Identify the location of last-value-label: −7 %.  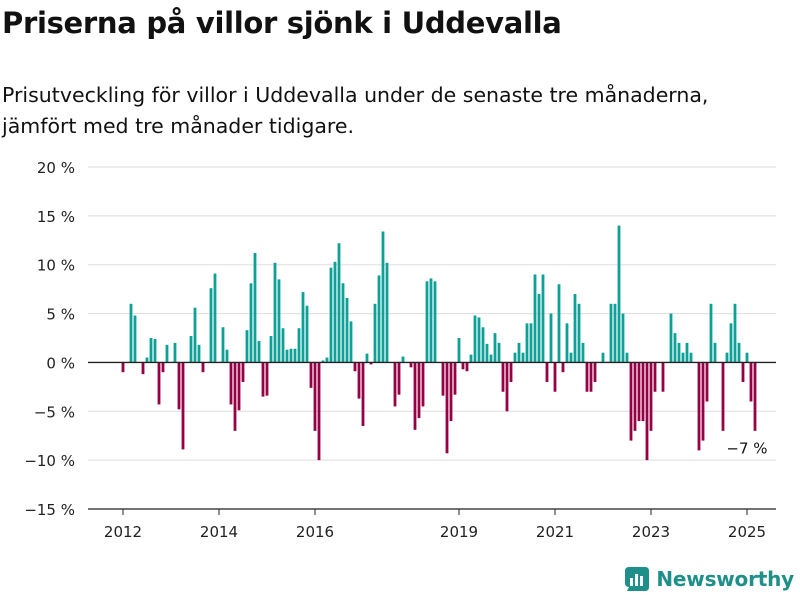
(746, 448).